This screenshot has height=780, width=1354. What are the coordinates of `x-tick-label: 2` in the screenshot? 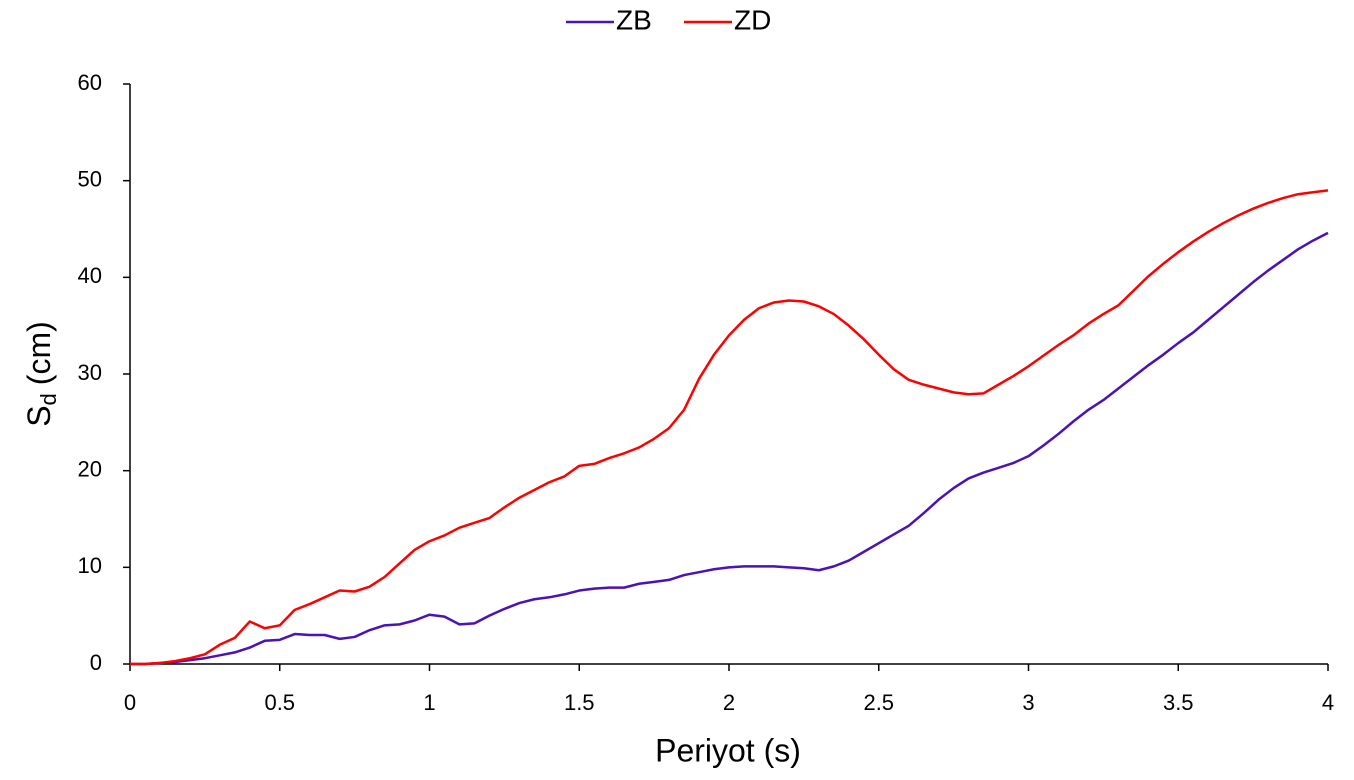 It's located at (729, 702).